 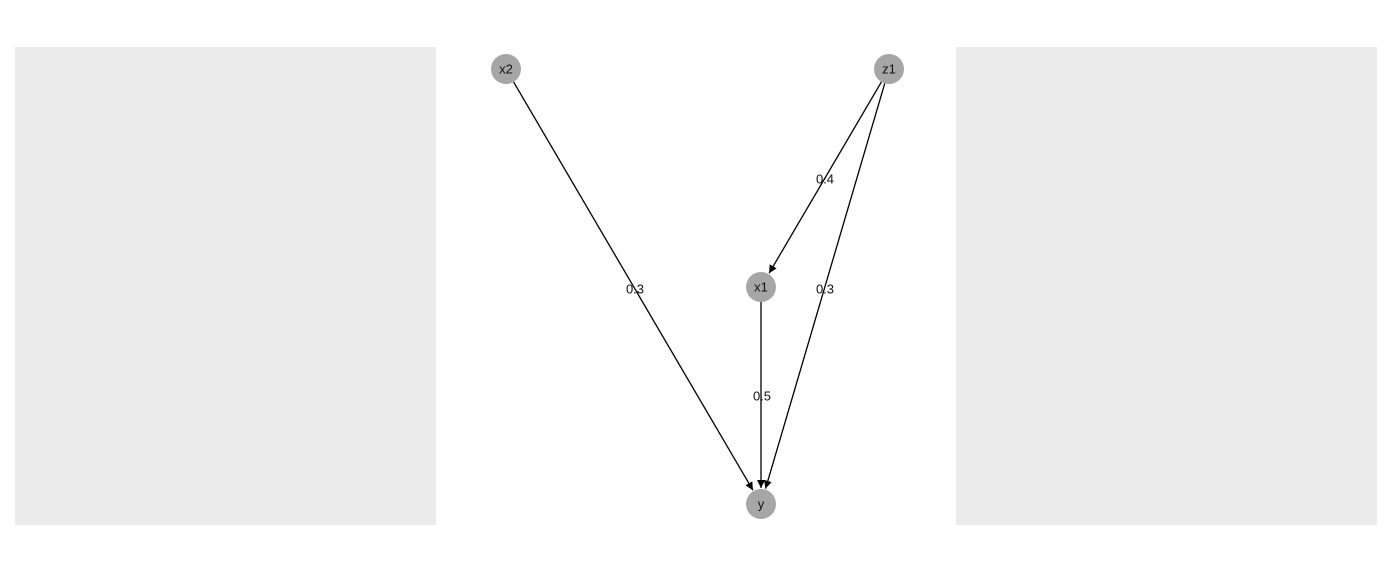 I want to click on node-circle-z1, so click(x=889, y=69).